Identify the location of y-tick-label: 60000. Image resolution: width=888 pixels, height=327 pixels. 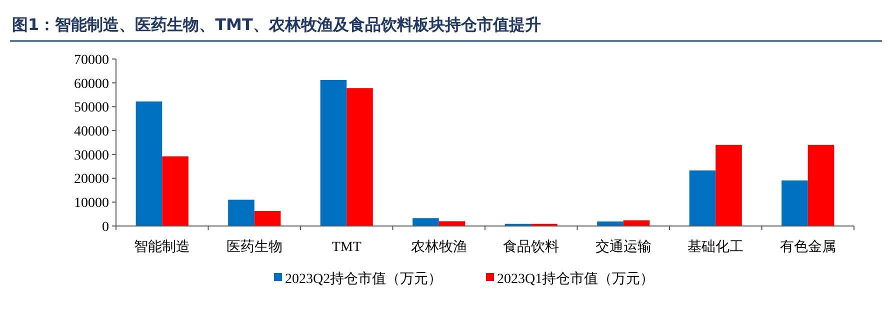
(91, 84).